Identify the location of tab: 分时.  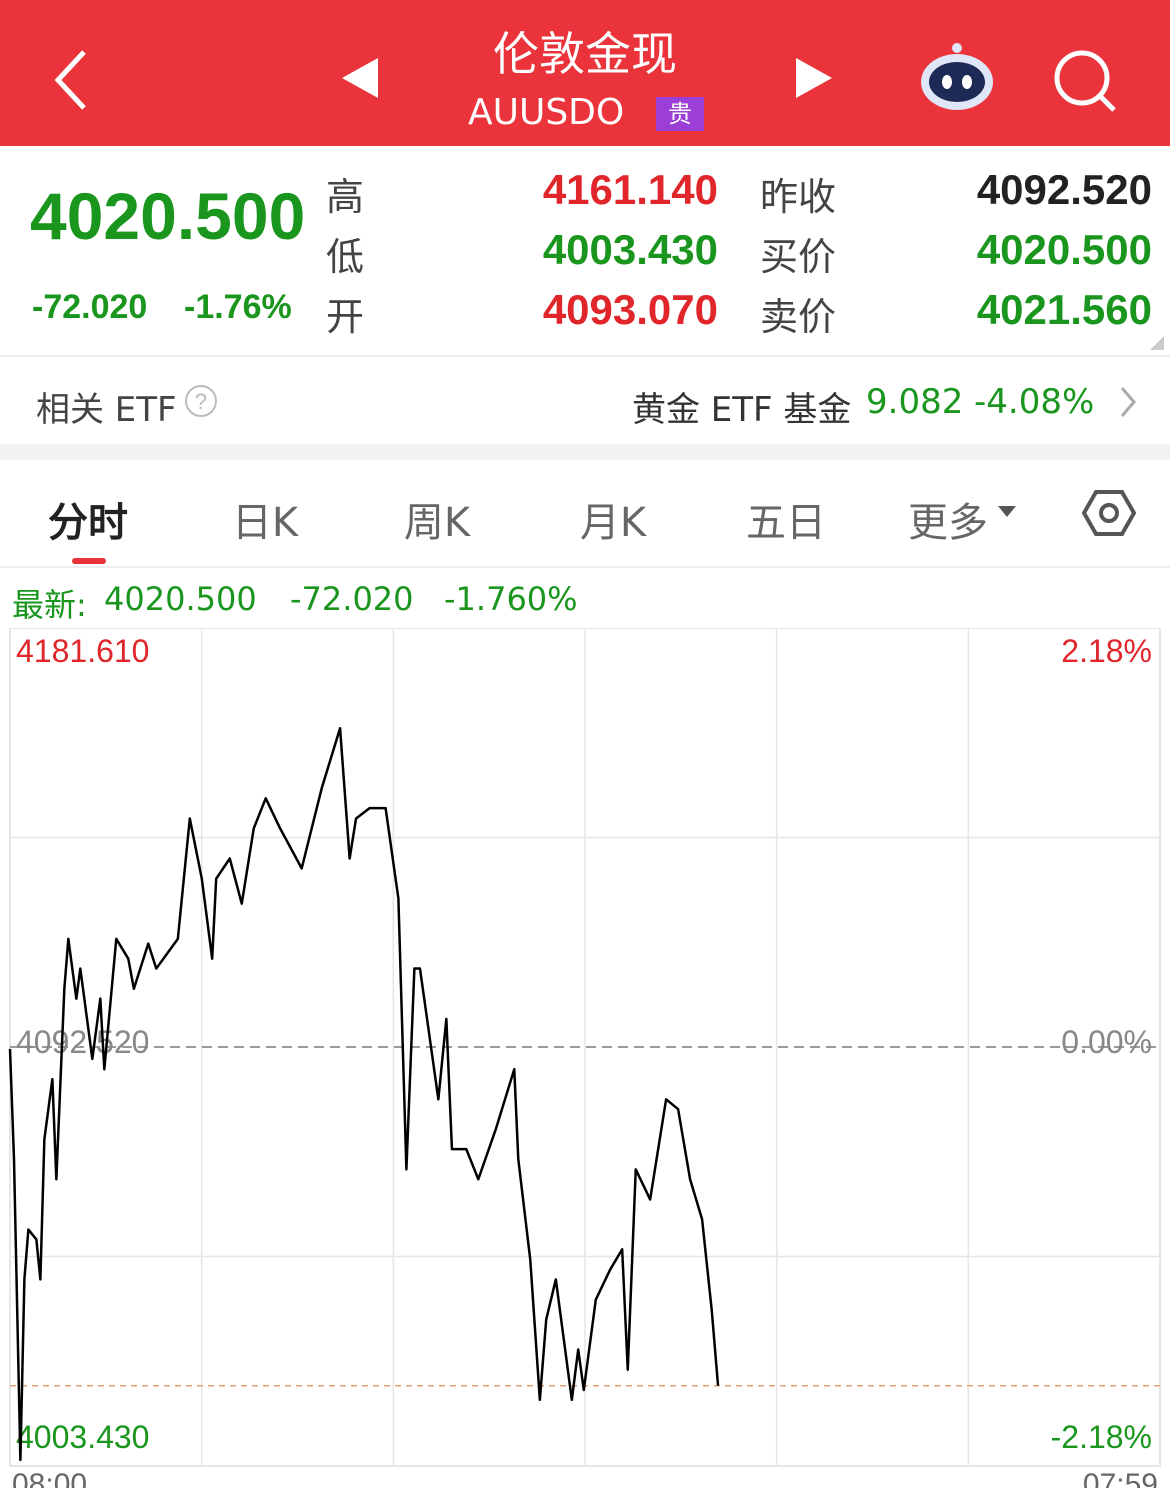
(88, 523).